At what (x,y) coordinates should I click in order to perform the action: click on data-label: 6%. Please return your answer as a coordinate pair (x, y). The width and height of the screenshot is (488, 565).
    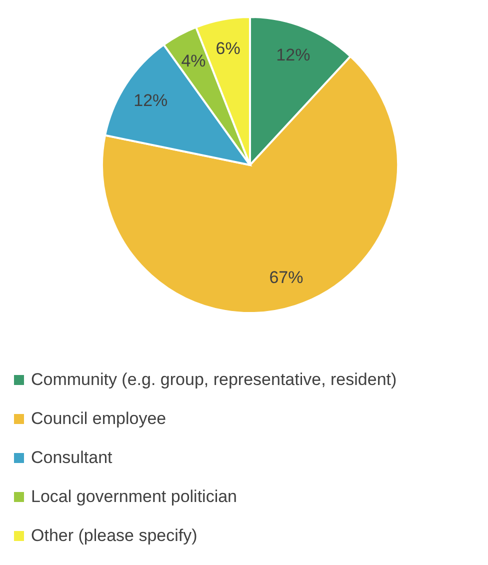
    Looking at the image, I should click on (228, 48).